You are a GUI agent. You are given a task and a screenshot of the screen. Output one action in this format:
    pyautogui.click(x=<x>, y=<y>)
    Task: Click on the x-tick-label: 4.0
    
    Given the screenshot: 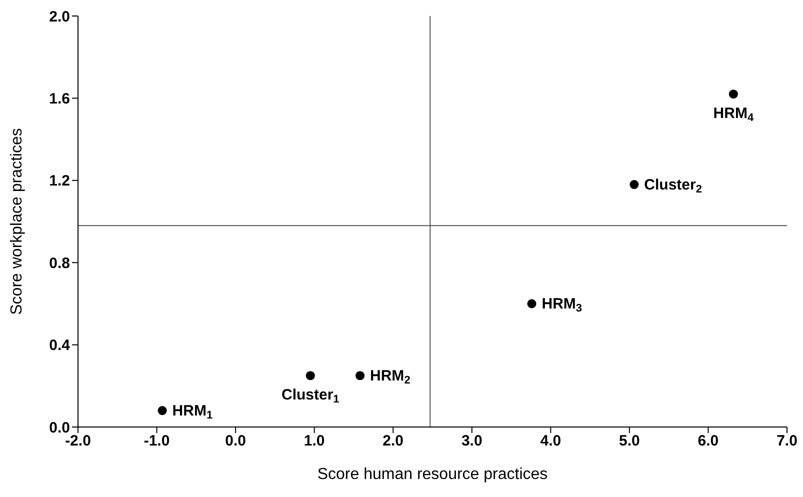 What is the action you would take?
    pyautogui.click(x=551, y=441)
    